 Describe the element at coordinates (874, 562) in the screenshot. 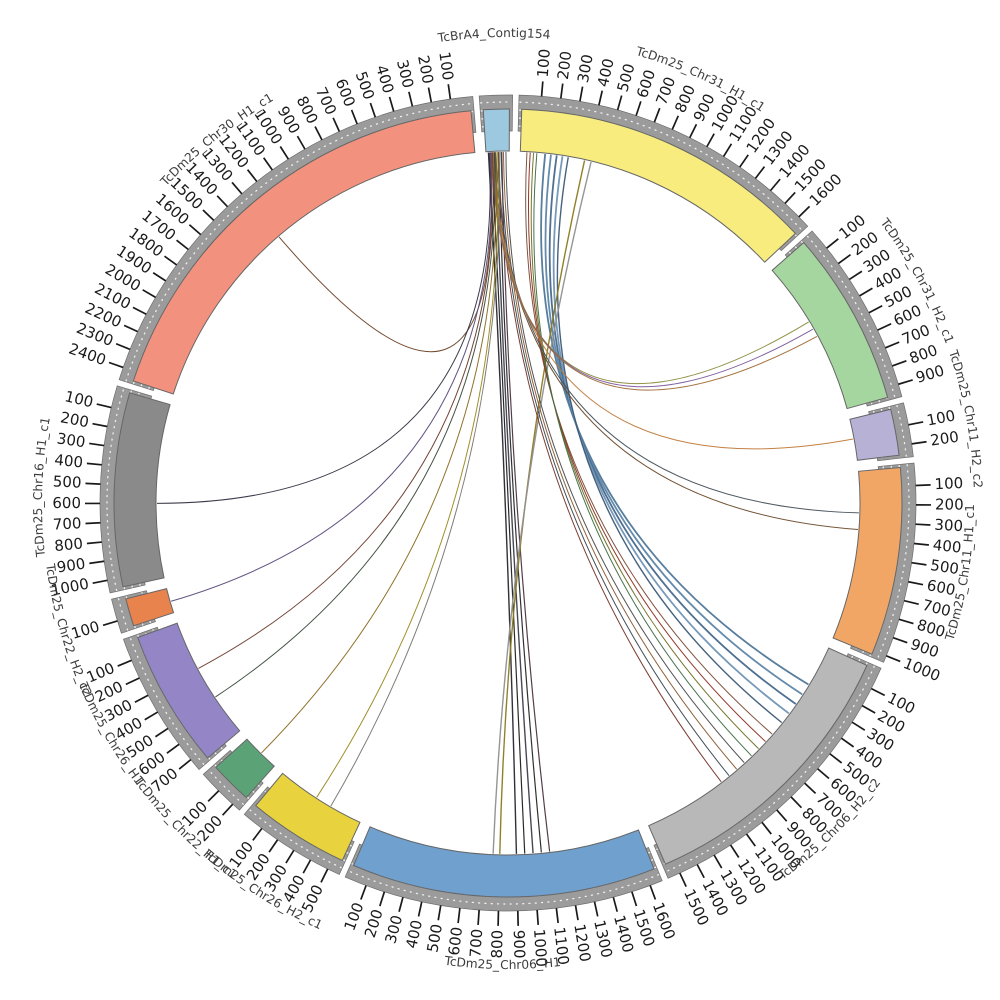

I see `segment-TcDm25_Chr11_H1_c1` at that location.